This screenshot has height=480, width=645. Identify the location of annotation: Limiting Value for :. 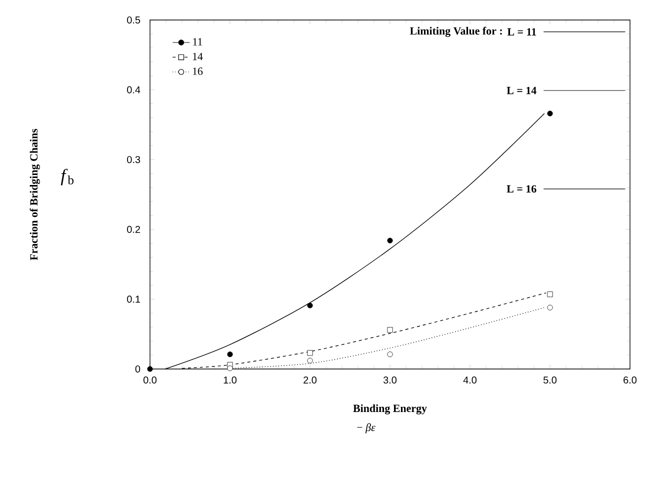
(456, 31).